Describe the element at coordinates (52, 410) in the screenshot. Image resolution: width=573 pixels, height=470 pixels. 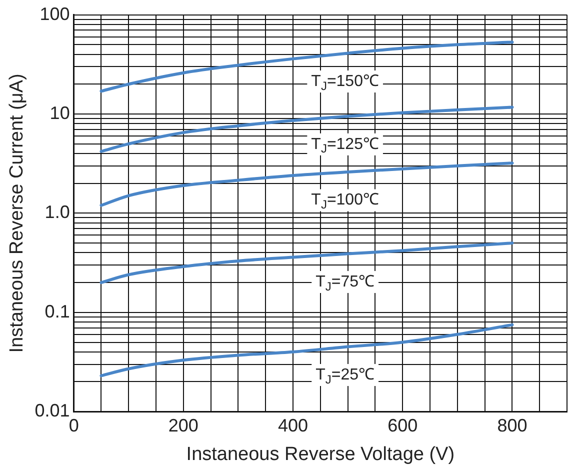
I see `y-tick-label: 0.01` at that location.